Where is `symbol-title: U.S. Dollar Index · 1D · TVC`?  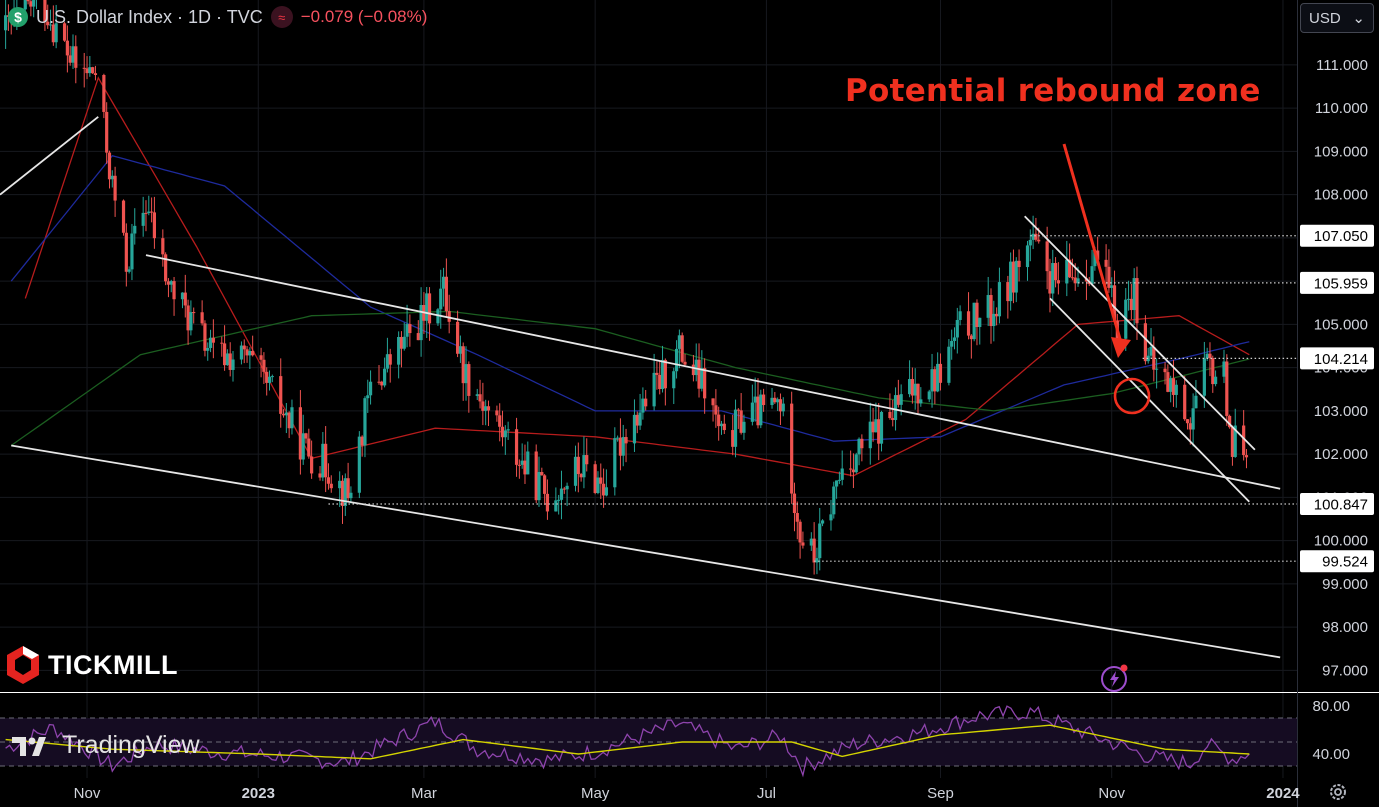 symbol-title: U.S. Dollar Index · 1D · TVC is located at coordinates (149, 16).